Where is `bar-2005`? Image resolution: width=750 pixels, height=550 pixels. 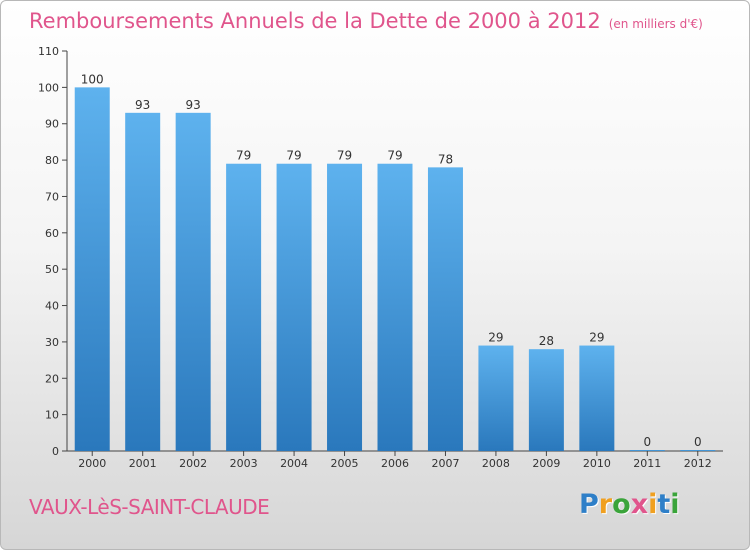 bar-2005 is located at coordinates (345, 307).